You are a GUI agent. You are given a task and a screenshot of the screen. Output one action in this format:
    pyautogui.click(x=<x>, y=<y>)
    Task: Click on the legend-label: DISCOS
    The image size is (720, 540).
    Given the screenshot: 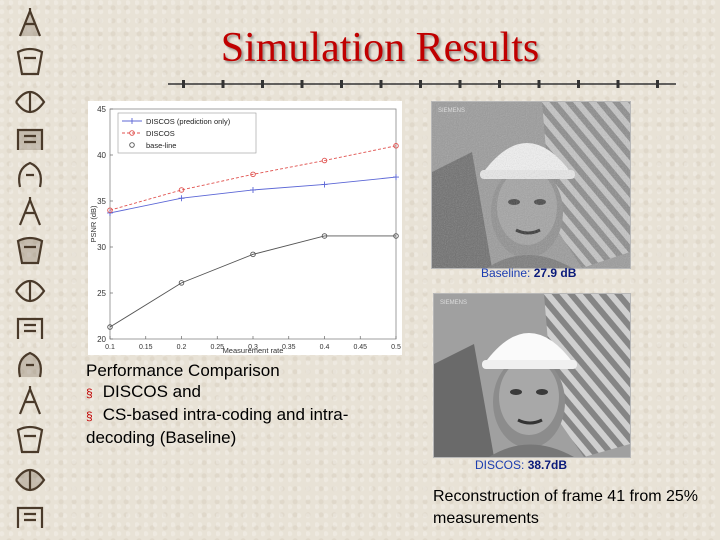 What is the action you would take?
    pyautogui.click(x=160, y=133)
    